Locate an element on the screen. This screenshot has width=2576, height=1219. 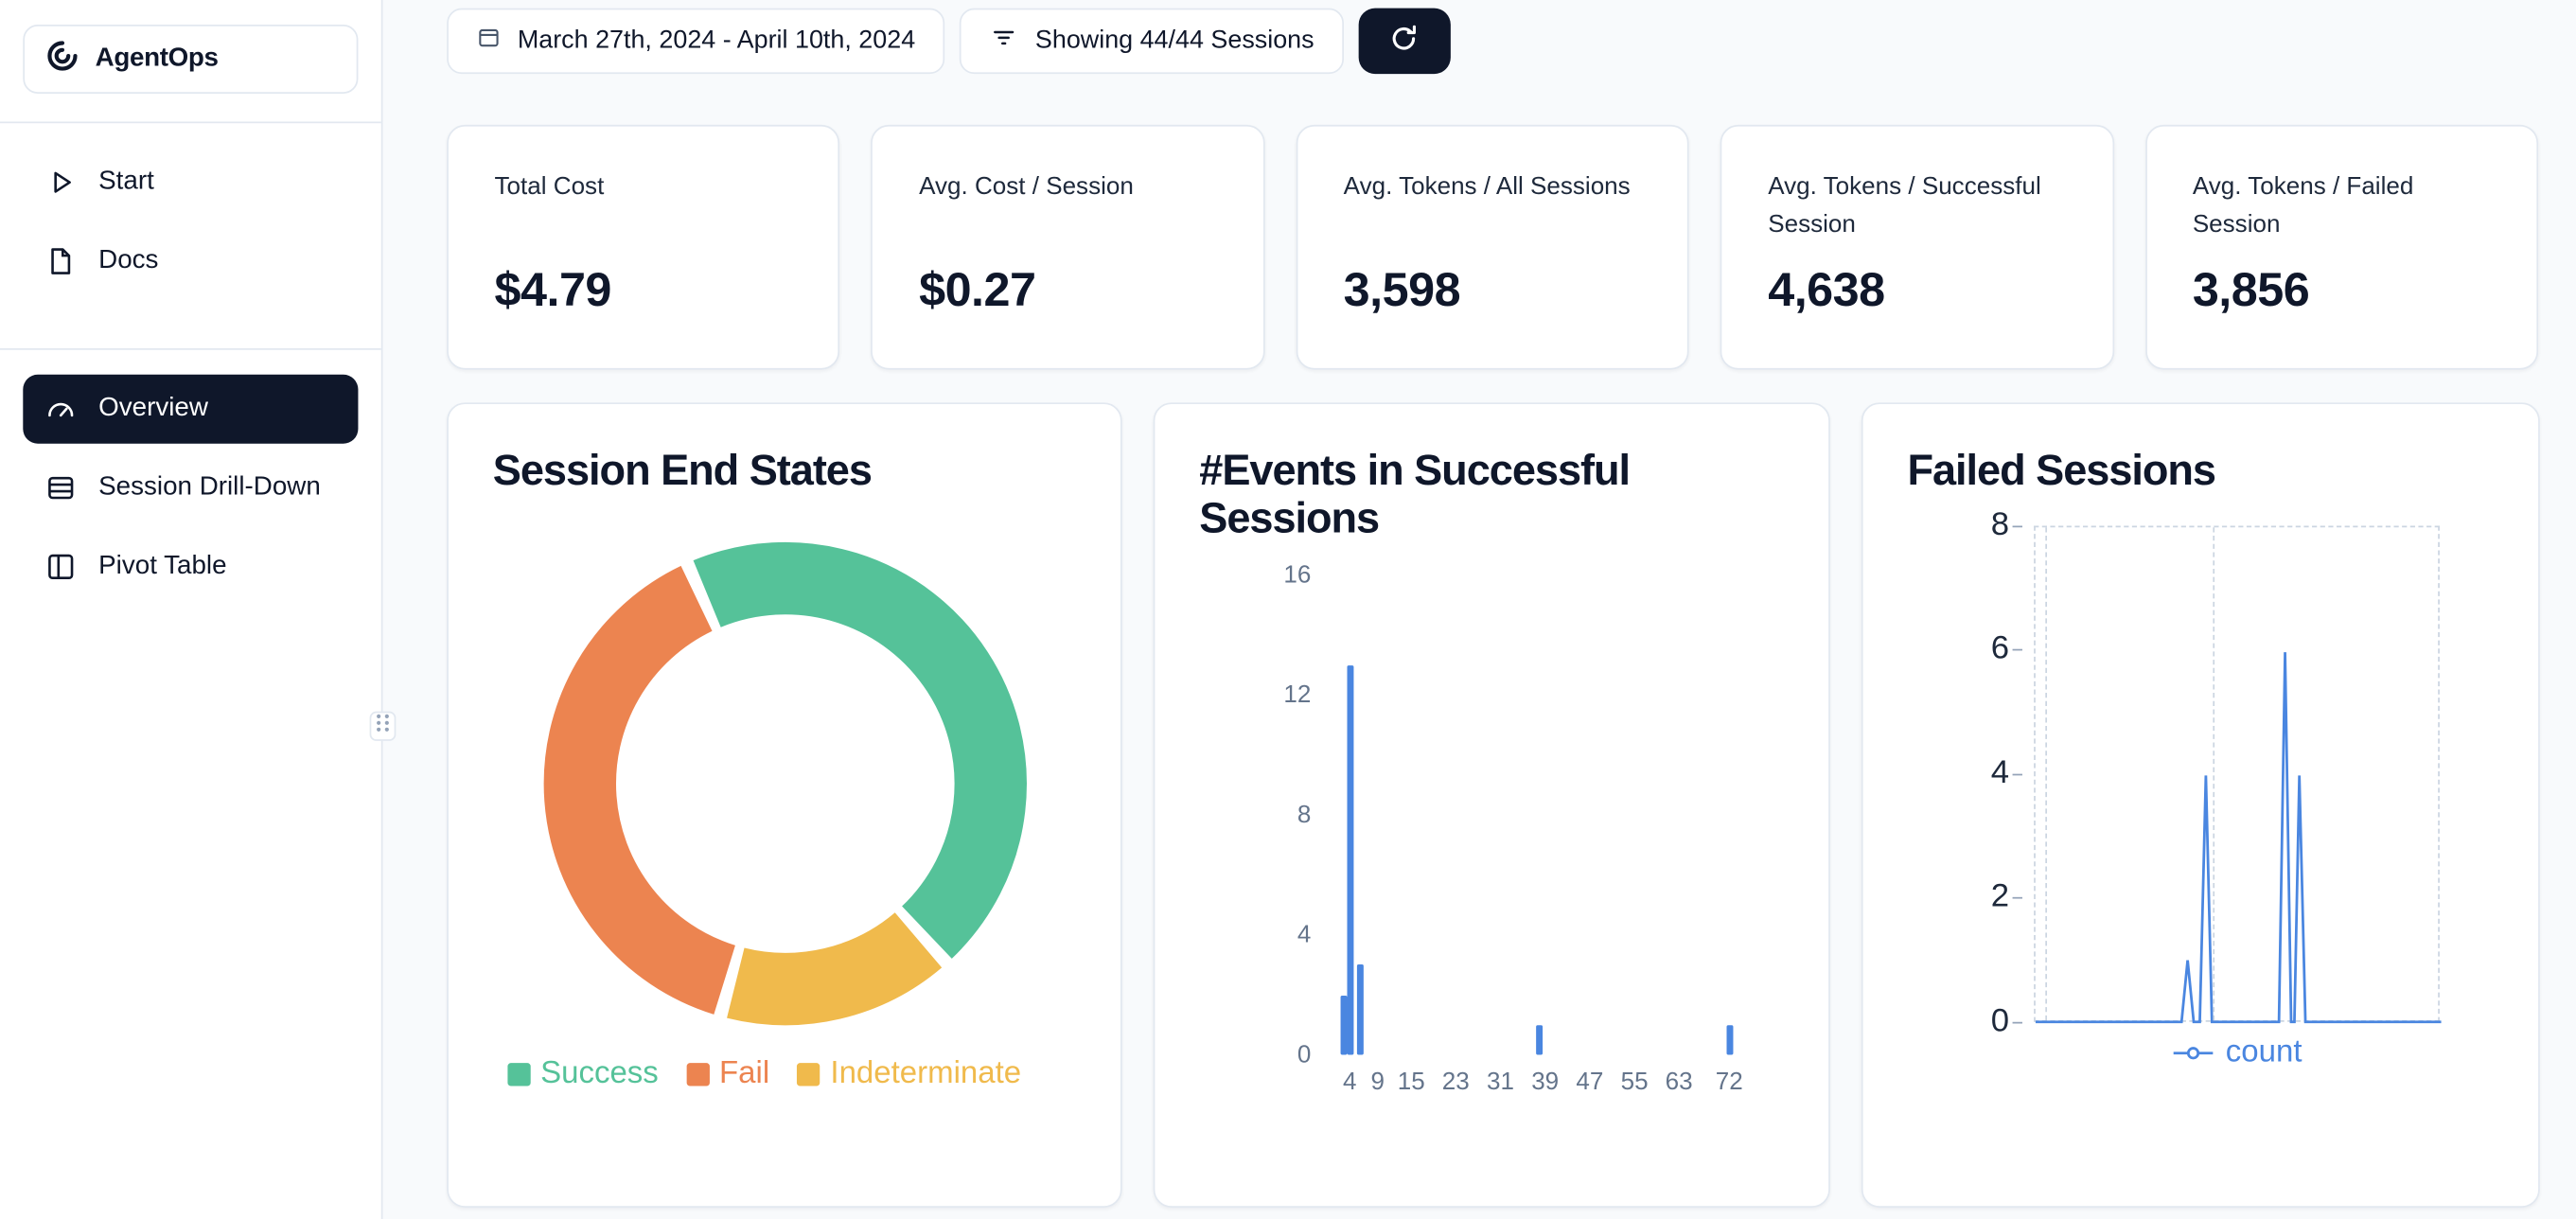
x-tick-label: 63 is located at coordinates (1679, 1082).